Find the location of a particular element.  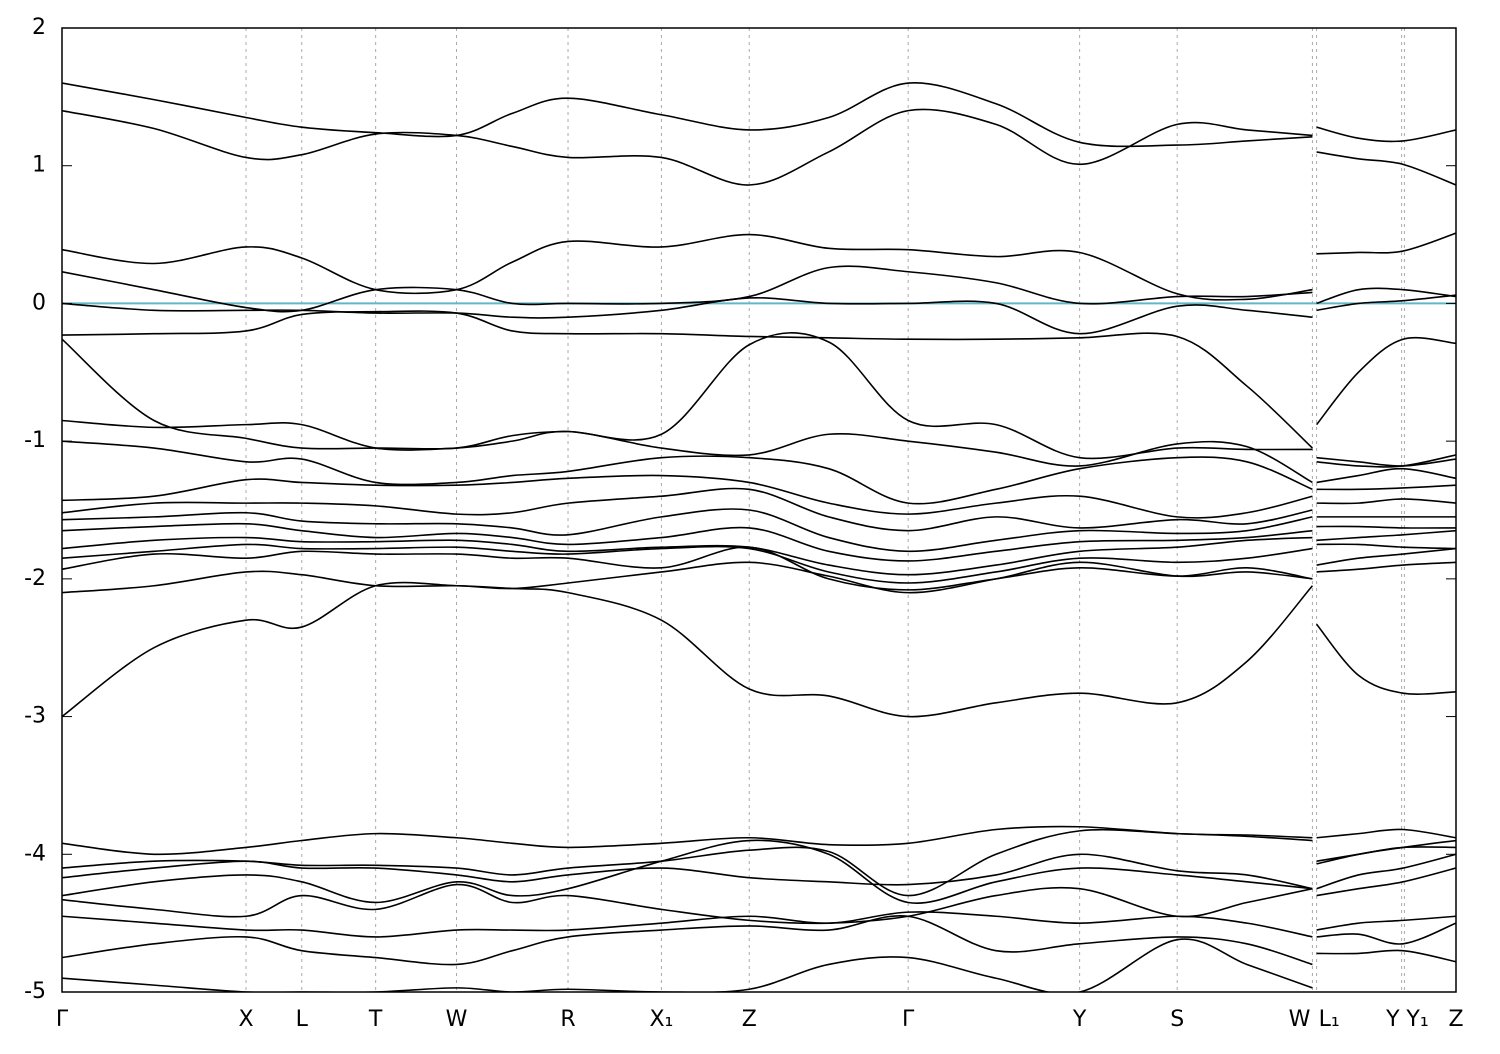

y-tick-label: -5 is located at coordinates (35, 991).